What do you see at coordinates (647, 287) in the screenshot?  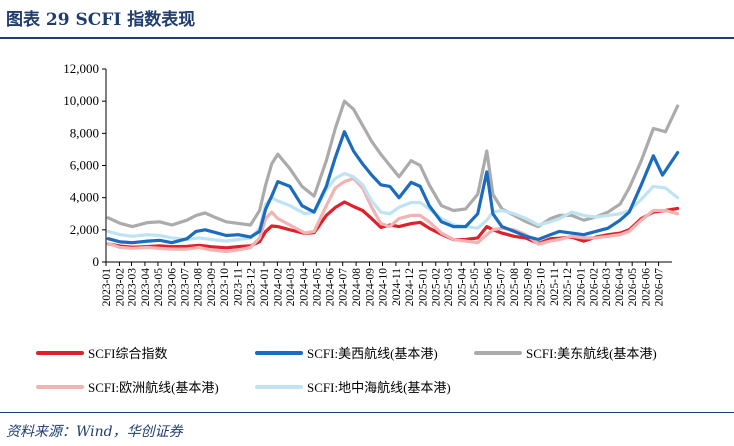 I see `x-tick-label: 2026-06` at bounding box center [647, 287].